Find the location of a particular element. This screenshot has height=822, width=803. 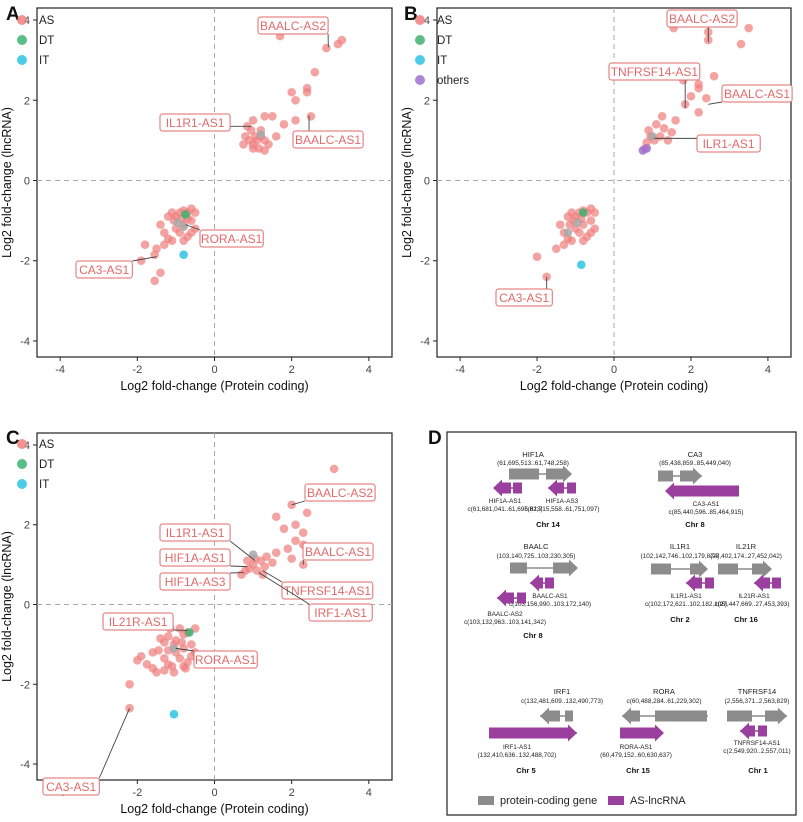

hif1a-gene-exon is located at coordinates (524, 474).